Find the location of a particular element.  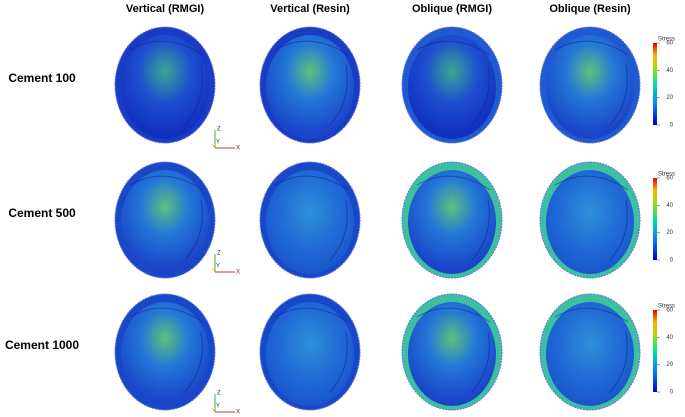

column-header: Oblique (Resin) is located at coordinates (590, 9).